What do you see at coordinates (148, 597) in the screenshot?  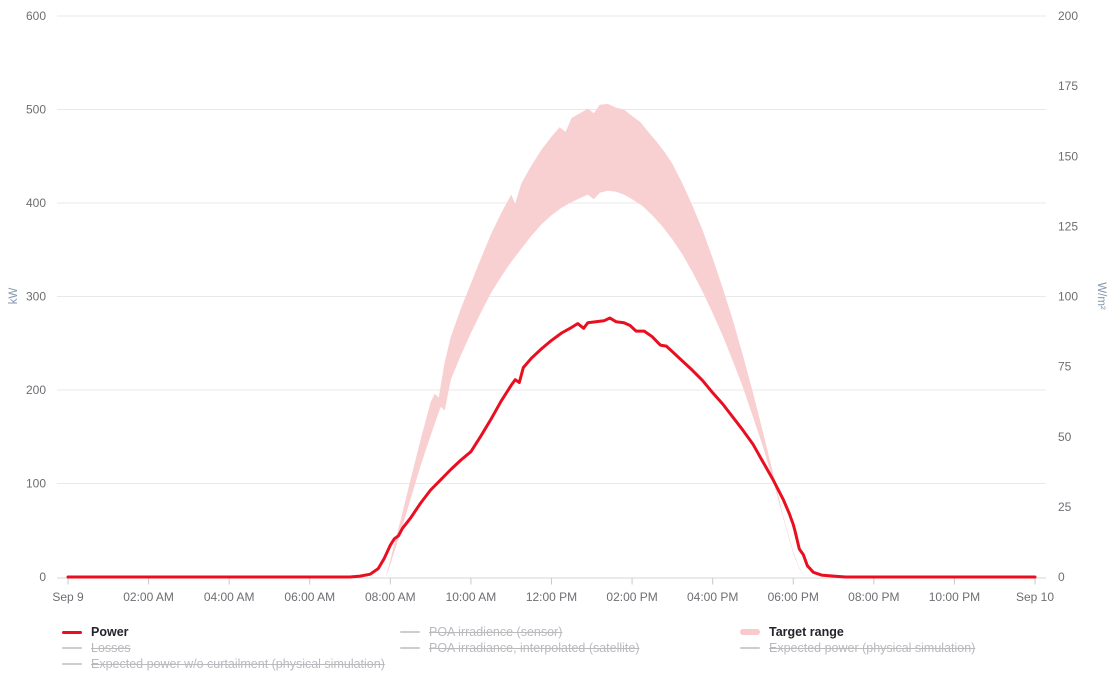 I see `x-axis-tick-label: 02:00 AM` at bounding box center [148, 597].